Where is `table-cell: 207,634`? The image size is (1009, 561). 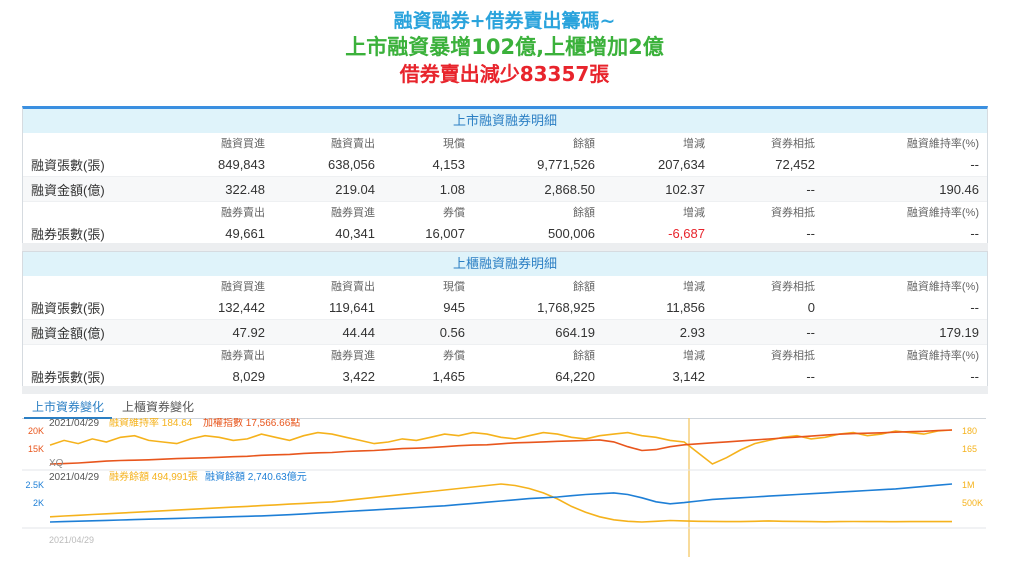
table-cell: 207,634 is located at coordinates (658, 164).